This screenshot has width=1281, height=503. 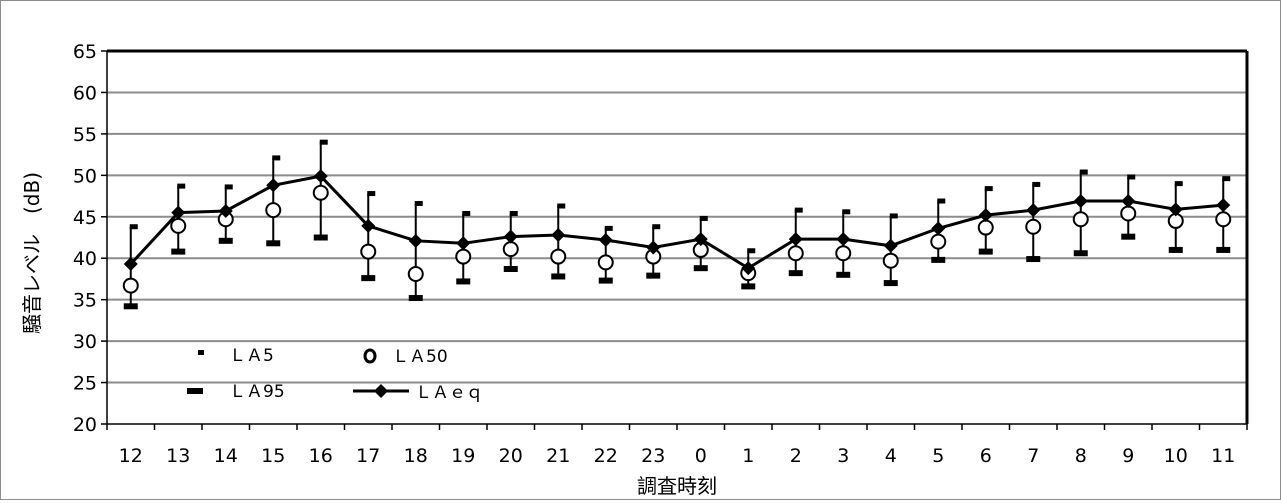 What do you see at coordinates (85, 93) in the screenshot?
I see `y-tick-label-60: 60` at bounding box center [85, 93].